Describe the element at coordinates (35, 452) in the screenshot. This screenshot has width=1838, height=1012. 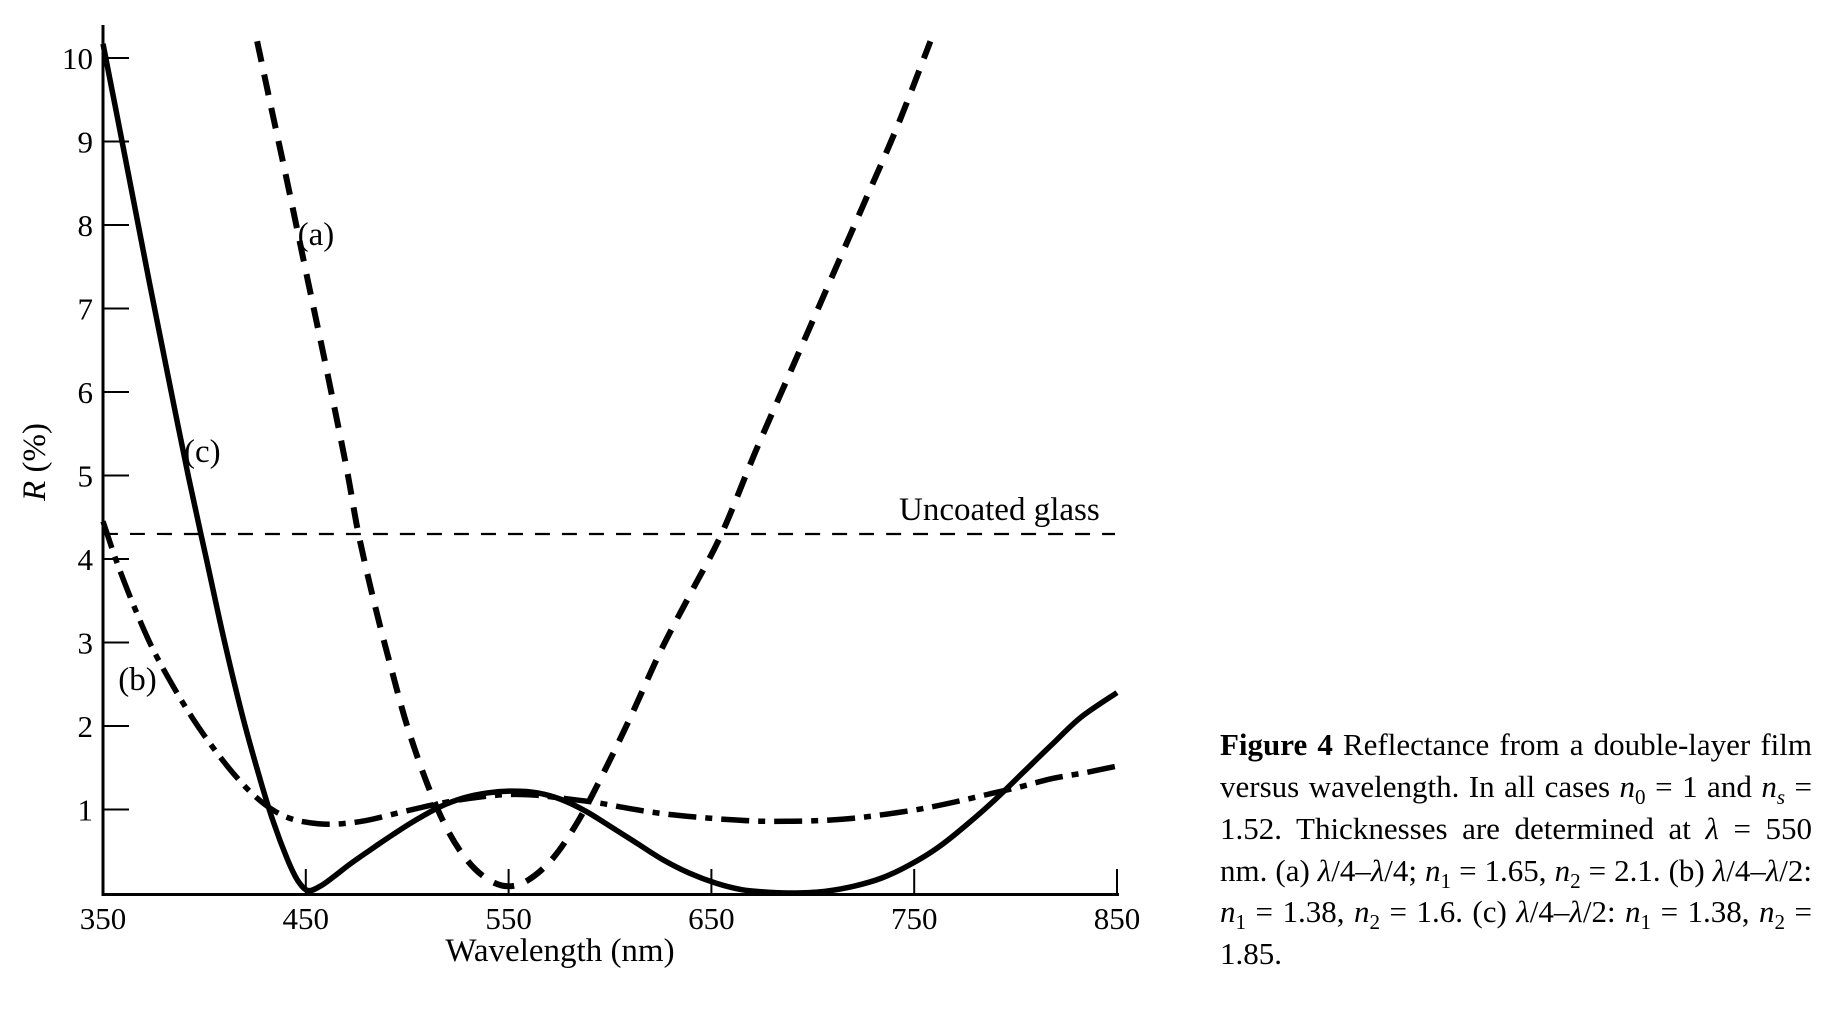
I see `y-axis-unit: (%)` at that location.